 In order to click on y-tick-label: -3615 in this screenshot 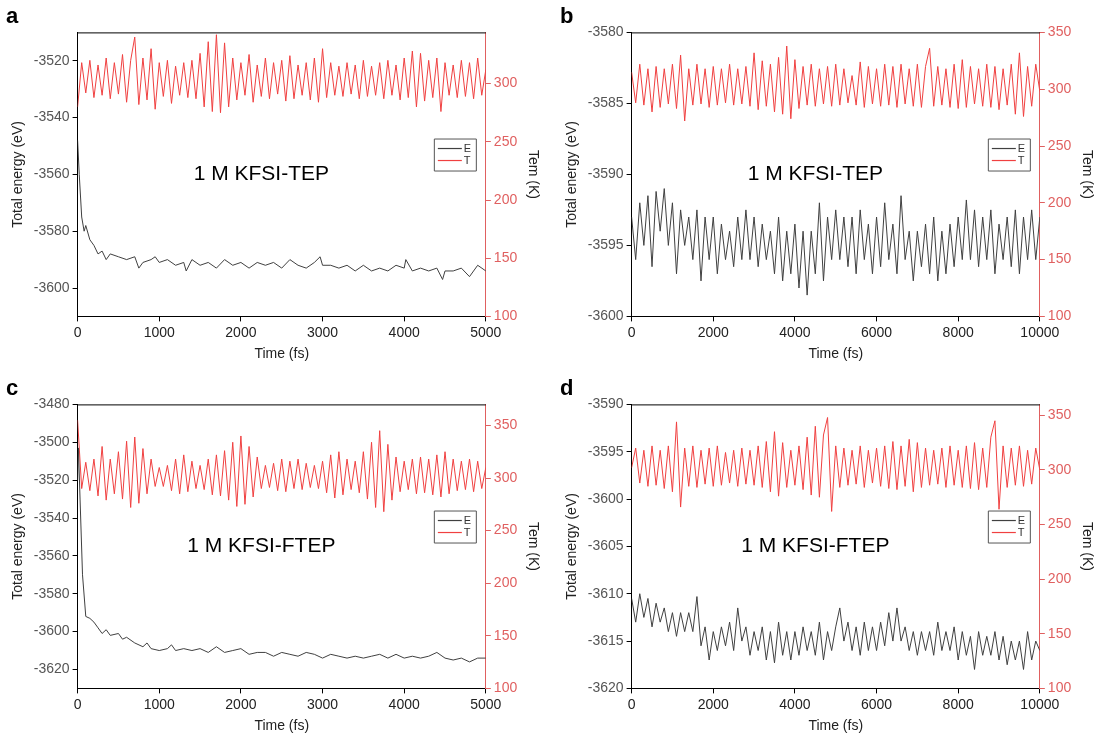, I will do `click(605, 639)`.